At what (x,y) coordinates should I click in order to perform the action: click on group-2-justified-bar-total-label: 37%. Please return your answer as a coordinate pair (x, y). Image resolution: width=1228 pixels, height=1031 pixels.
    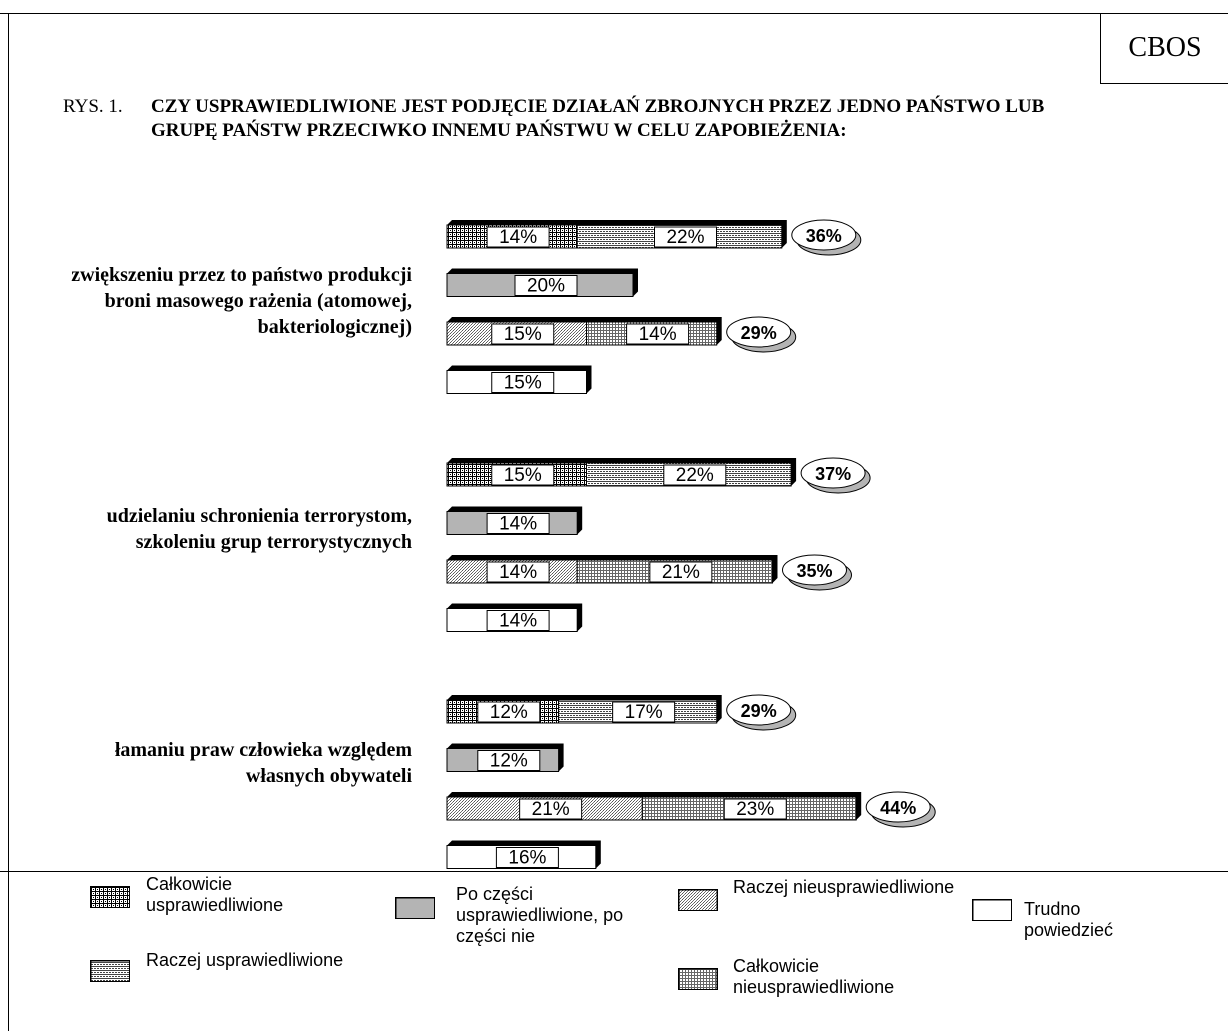
    Looking at the image, I should click on (833, 474).